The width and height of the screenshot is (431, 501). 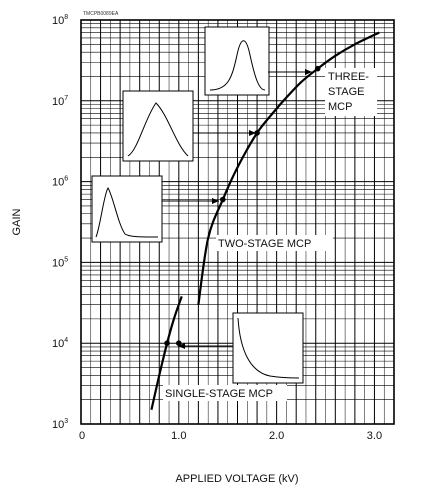 I want to click on three-stage-label-line2: STAGE, so click(x=346, y=92).